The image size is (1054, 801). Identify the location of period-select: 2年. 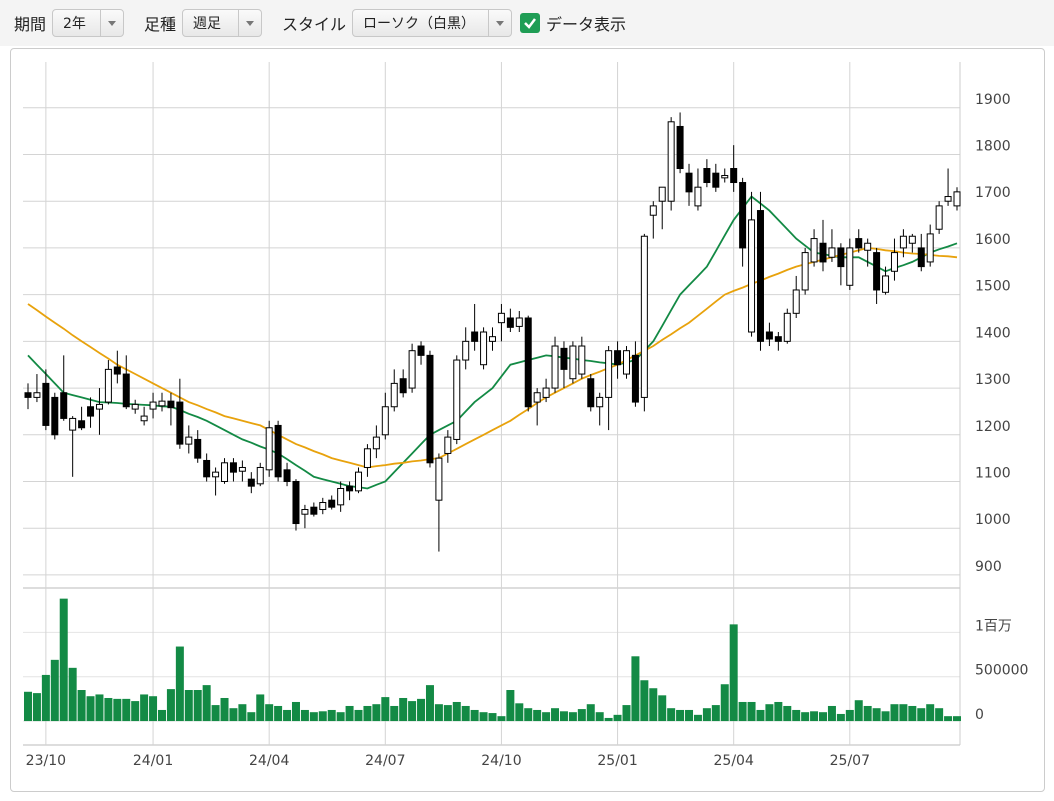
(88, 23).